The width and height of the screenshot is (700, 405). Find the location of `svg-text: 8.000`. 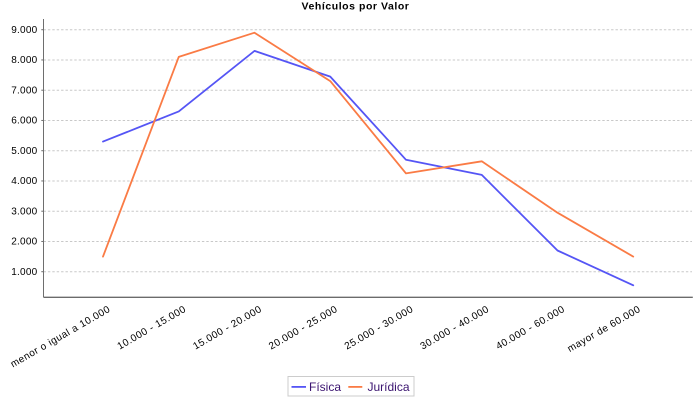

svg-text: 8.000 is located at coordinates (24, 60).